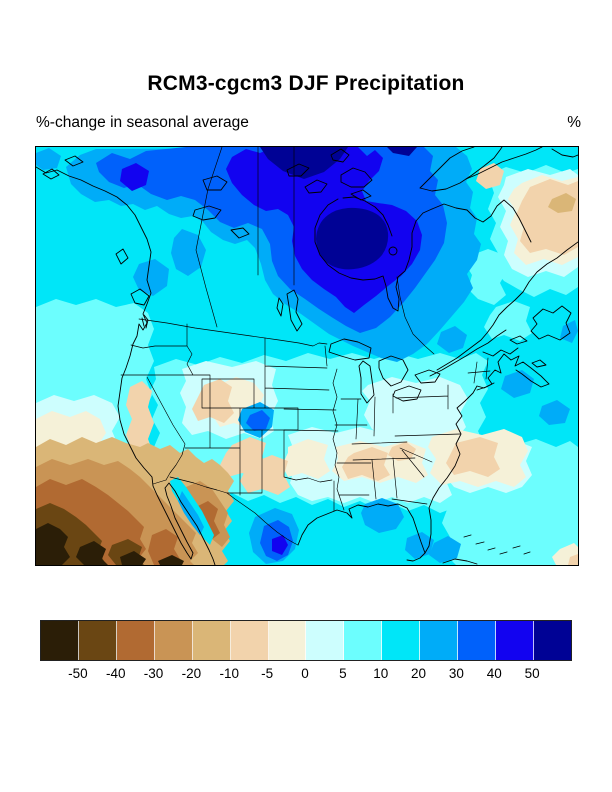 Image resolution: width=612 pixels, height=792 pixels. Describe the element at coordinates (280, 307) in the screenshot. I see `lake-winnipegosis` at that location.